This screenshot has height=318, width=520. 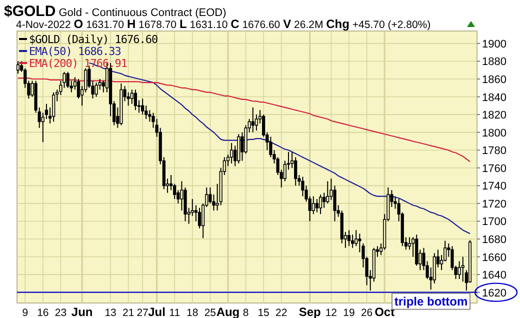 What do you see at coordinates (174, 312) in the screenshot?
I see `x-tick-label: 11` at bounding box center [174, 312].